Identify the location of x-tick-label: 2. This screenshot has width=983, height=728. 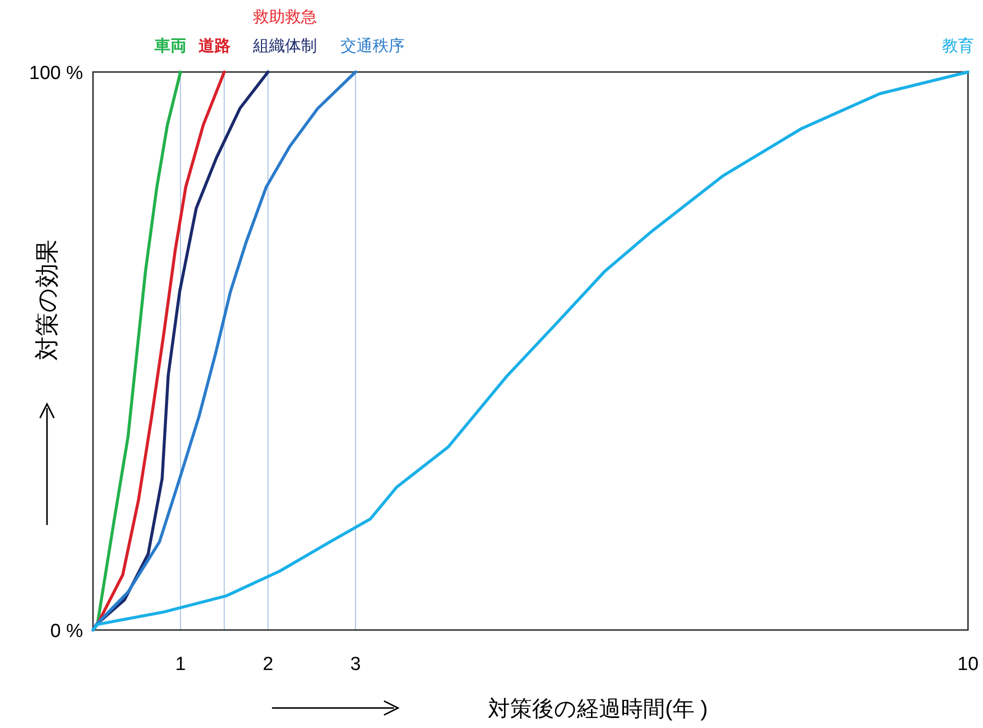
(268, 664).